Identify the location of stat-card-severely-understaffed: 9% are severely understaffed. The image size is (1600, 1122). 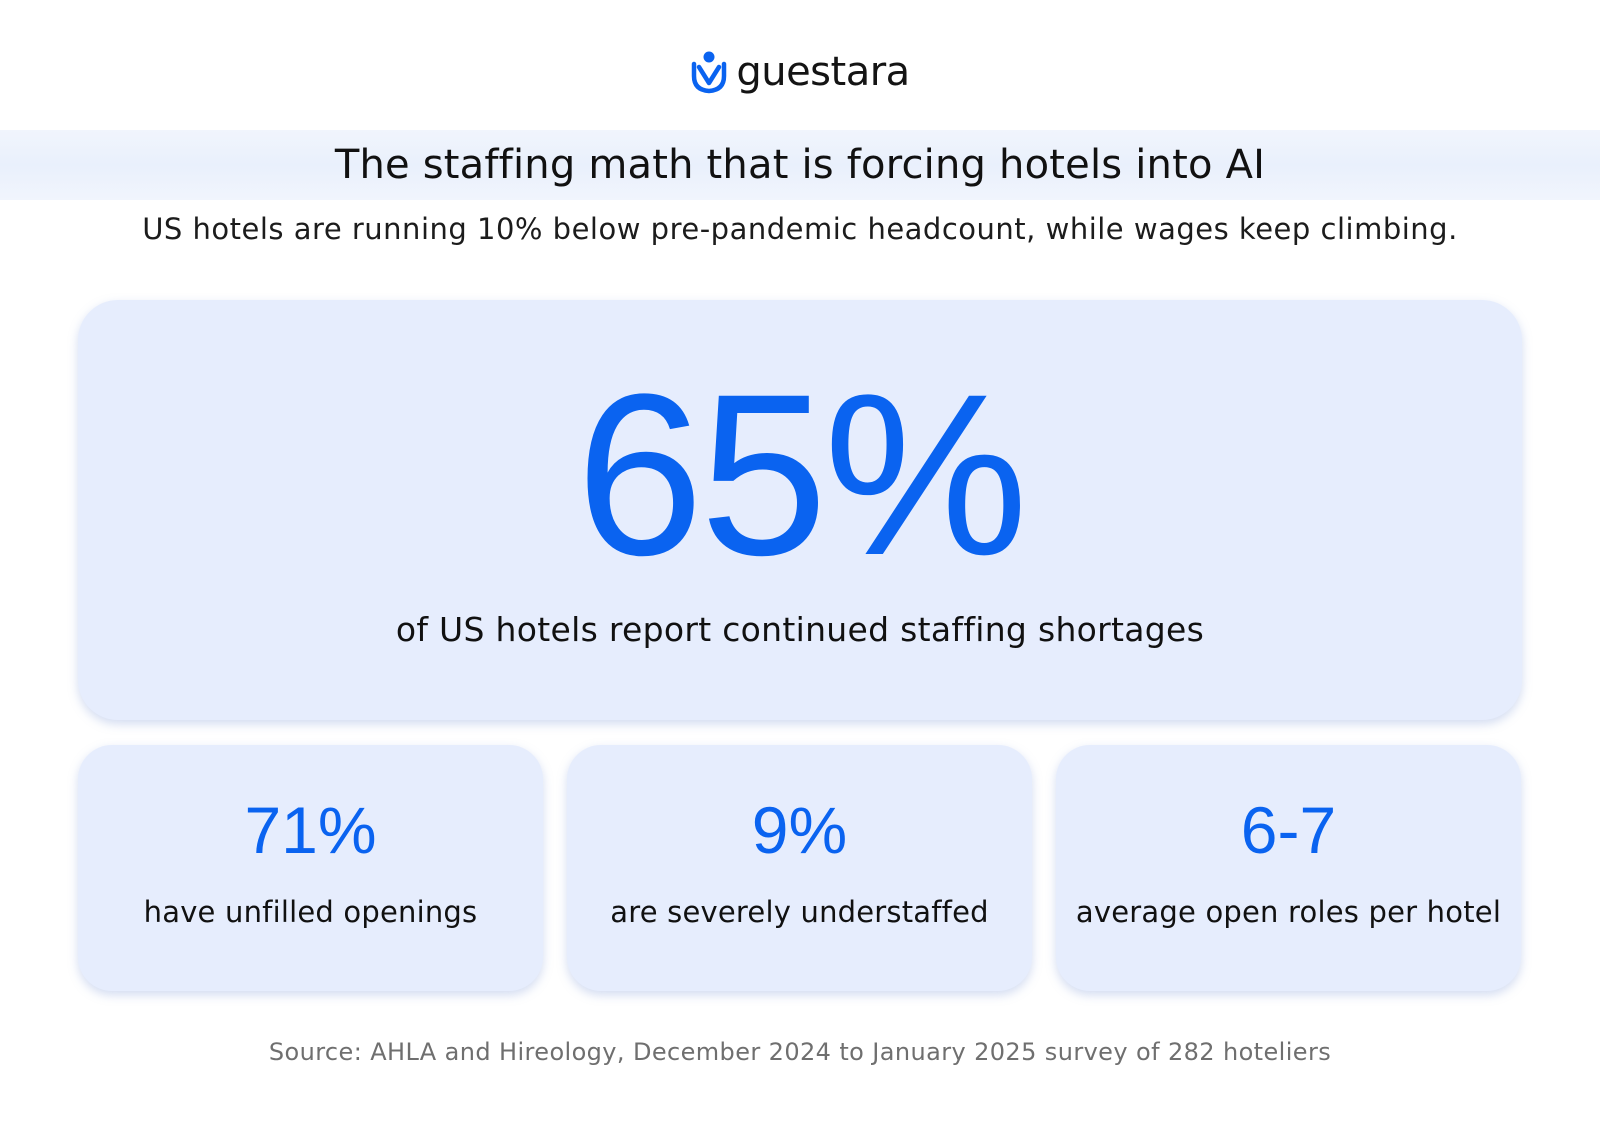
(799, 868).